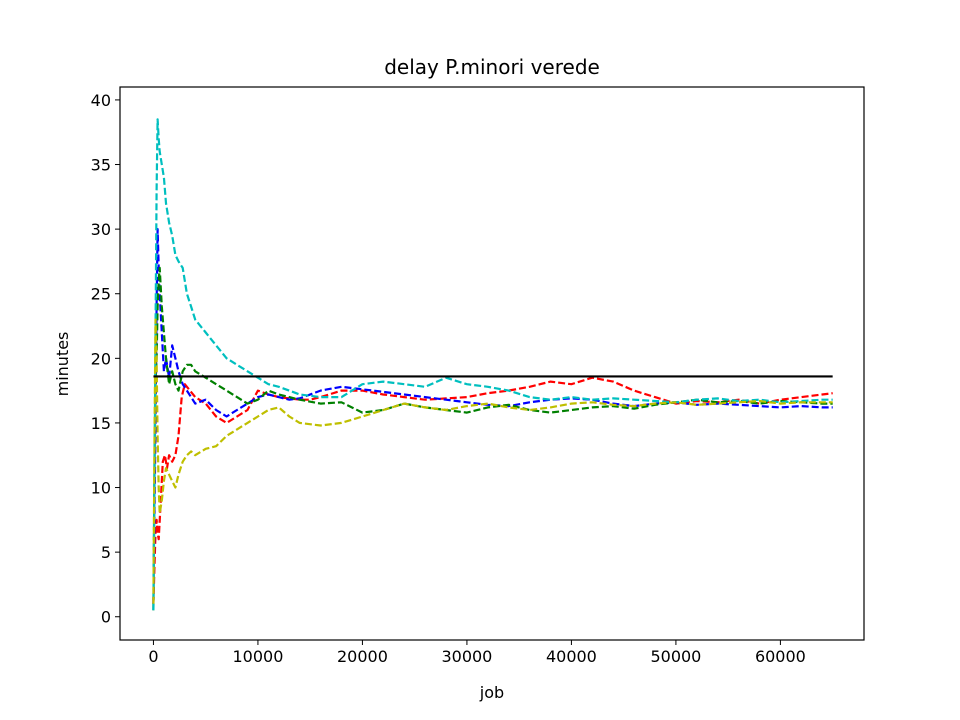  I want to click on y-tick-label: 15, so click(101, 423).